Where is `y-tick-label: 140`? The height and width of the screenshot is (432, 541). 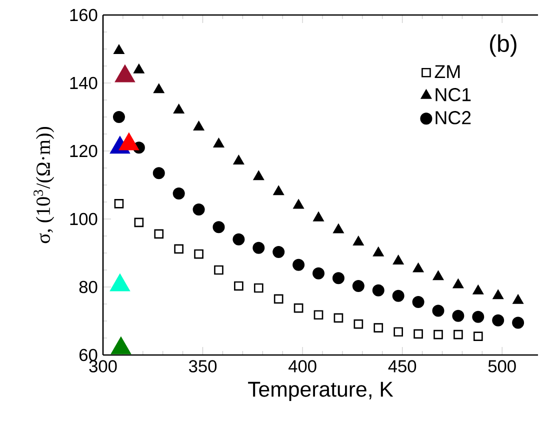
y-tick-label: 140 is located at coordinates (84, 83).